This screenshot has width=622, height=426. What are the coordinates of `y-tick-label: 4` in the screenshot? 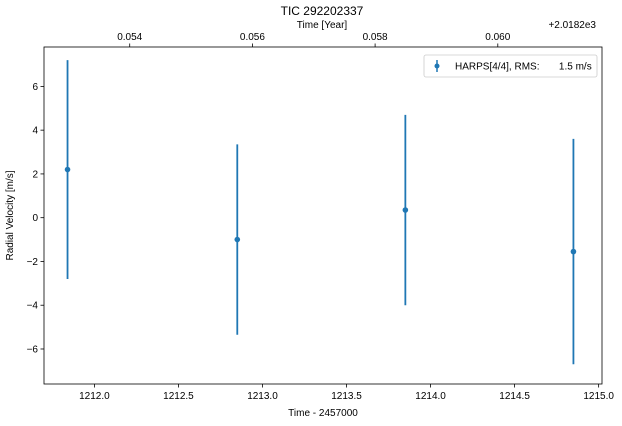 It's located at (35, 131).